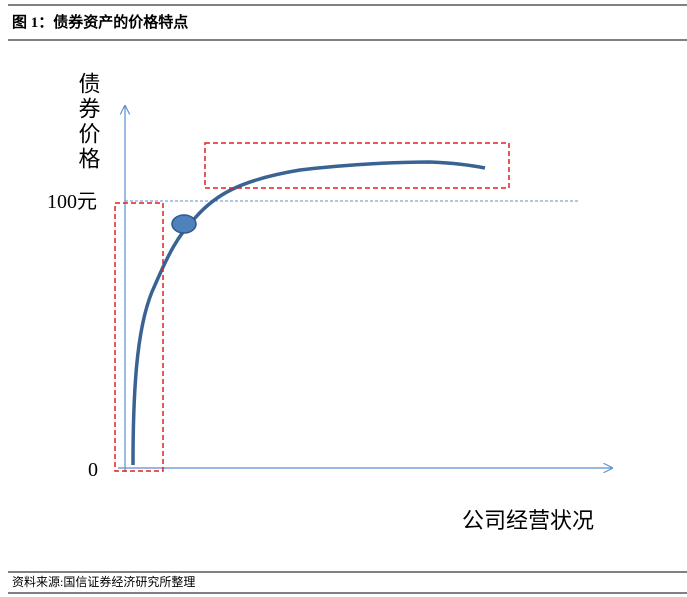 The image size is (687, 597). What do you see at coordinates (88, 122) in the screenshot?
I see `y-axis-label: 债券价格` at bounding box center [88, 122].